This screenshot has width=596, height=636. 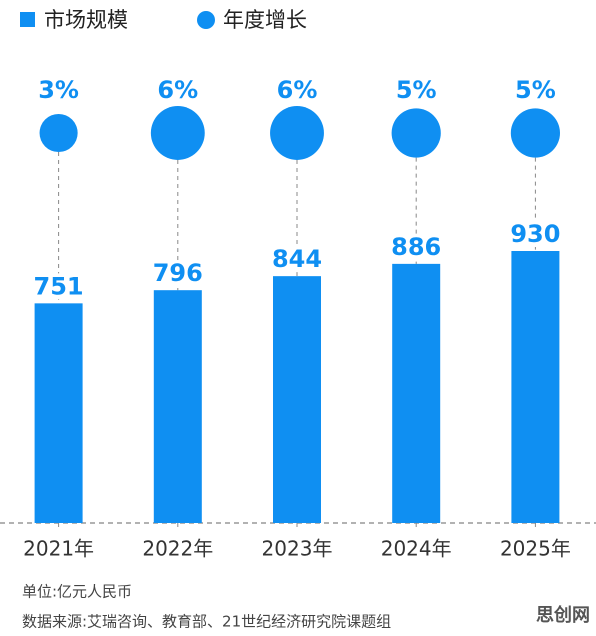 I want to click on bar-value-label: 796, so click(x=178, y=273).